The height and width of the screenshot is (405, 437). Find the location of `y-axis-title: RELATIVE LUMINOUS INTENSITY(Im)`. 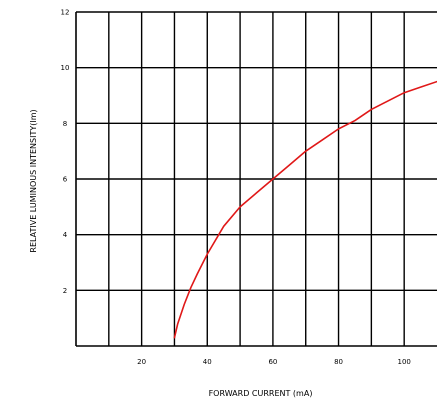

y-axis-title: RELATIVE LUMINOUS INTENSITY(Im) is located at coordinates (33, 180).